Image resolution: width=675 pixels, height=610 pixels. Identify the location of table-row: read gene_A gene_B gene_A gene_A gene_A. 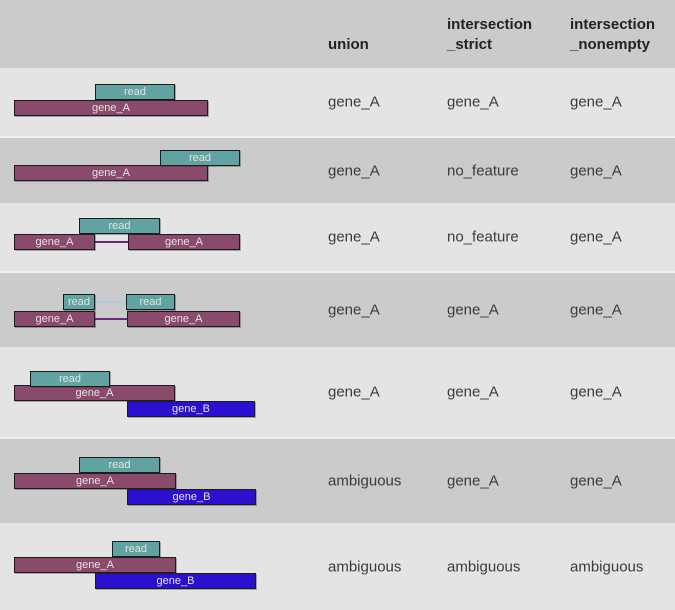
(337, 392).